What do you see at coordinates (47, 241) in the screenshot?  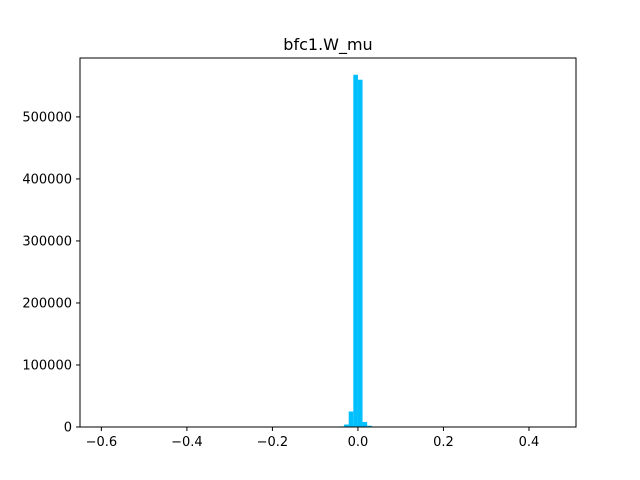 I see `y-tick-label-3: 300000` at bounding box center [47, 241].